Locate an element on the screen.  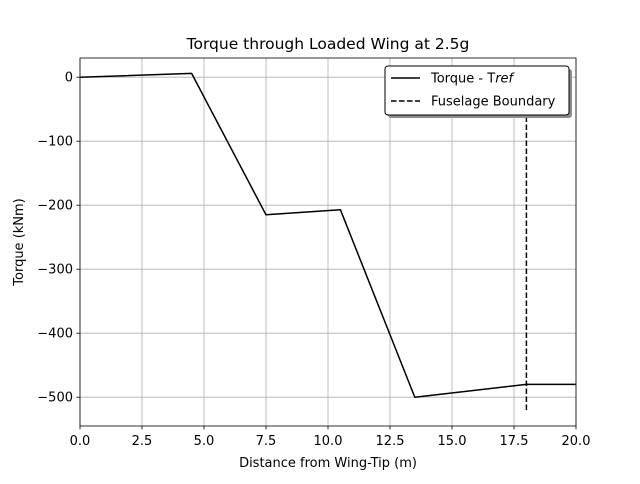
legend-label-torque-prefix: Torque - T is located at coordinates (462, 79).